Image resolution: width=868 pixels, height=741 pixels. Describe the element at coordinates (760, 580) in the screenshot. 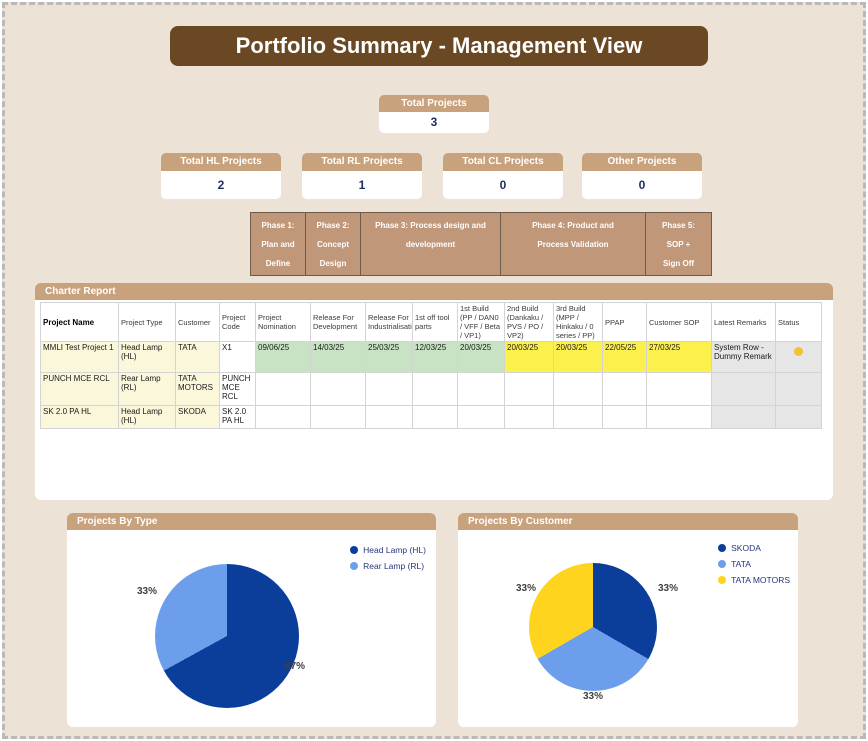

I see `legend-label-tata-motors: TATA MOTORS` at that location.